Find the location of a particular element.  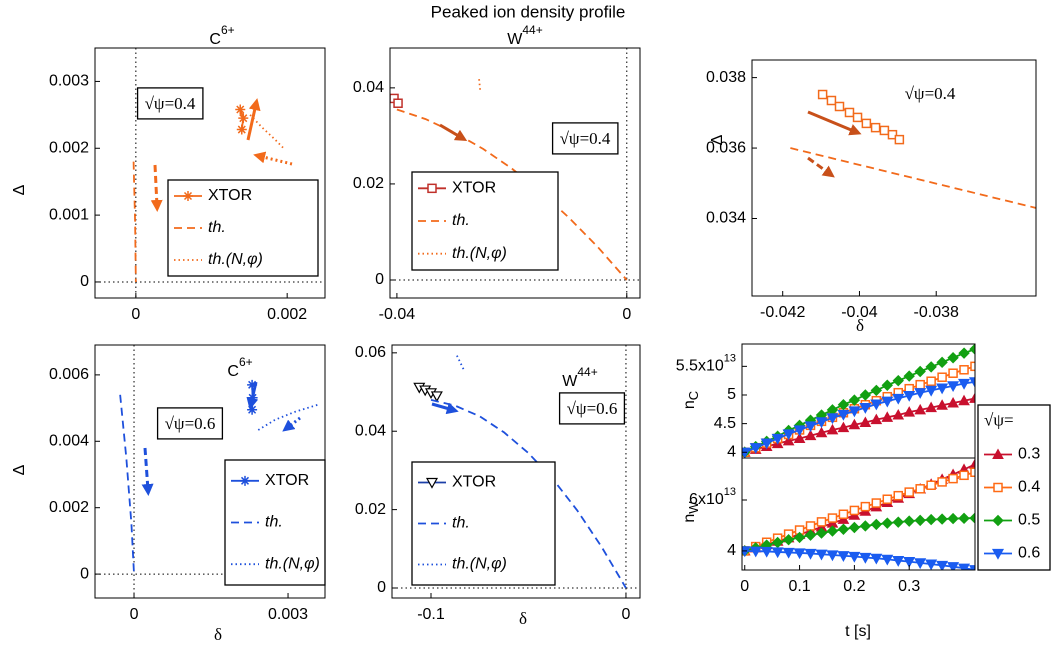

y-tick-label: 0.001 is located at coordinates (69, 214).